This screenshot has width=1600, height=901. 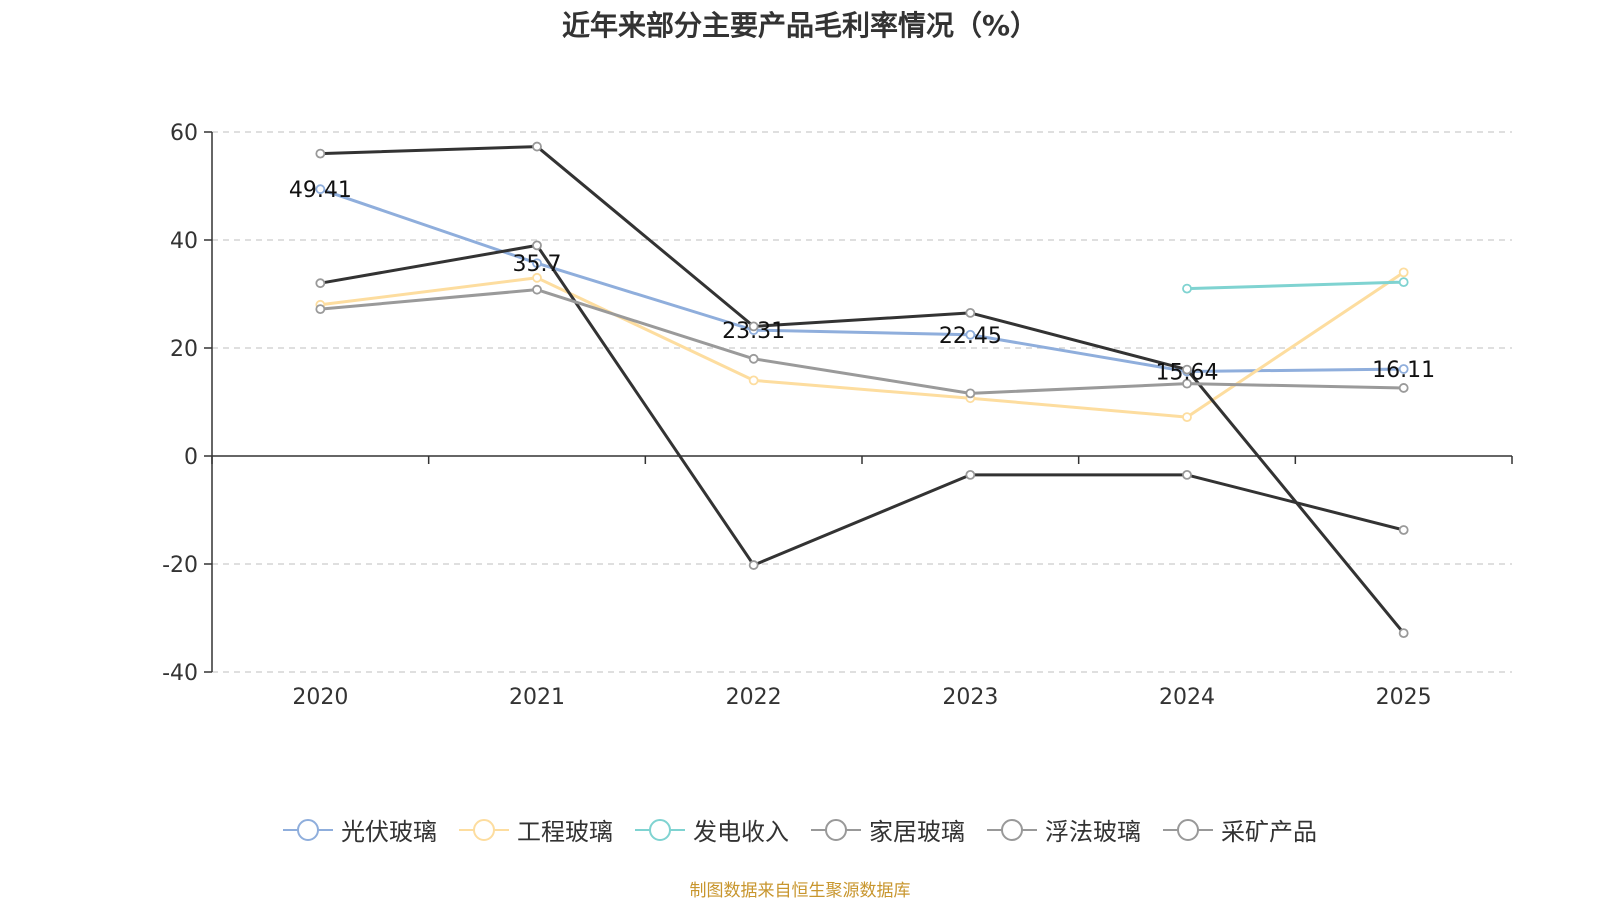 What do you see at coordinates (320, 697) in the screenshot?
I see `x-tick-label: 2020` at bounding box center [320, 697].